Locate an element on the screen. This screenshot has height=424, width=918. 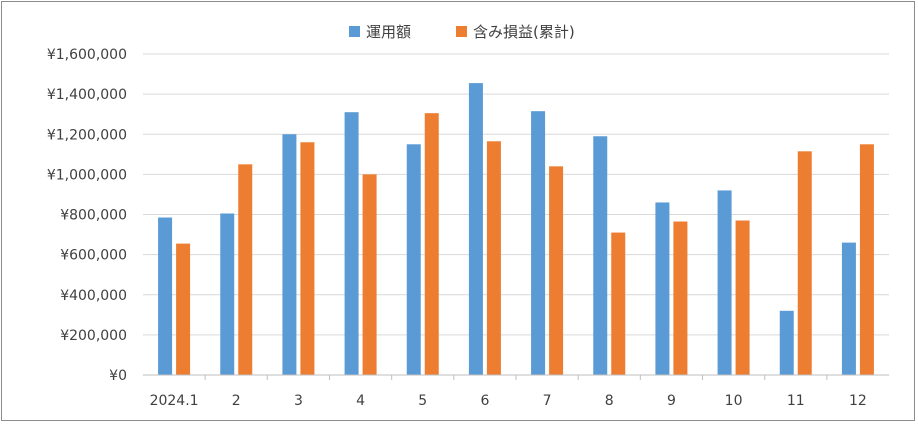
x-tick-label: 3 is located at coordinates (298, 401).